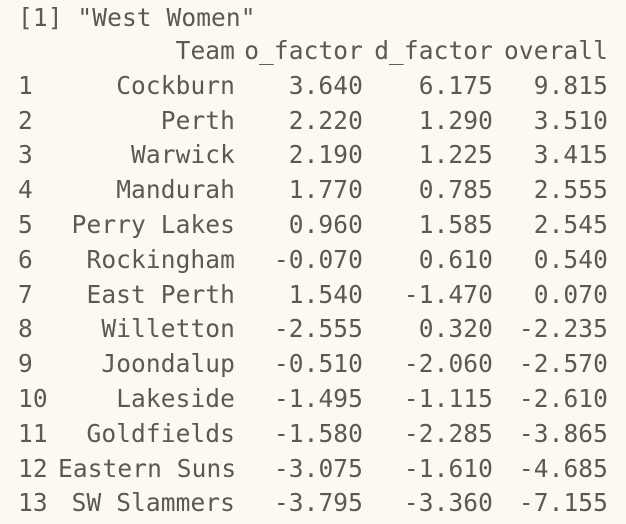 The height and width of the screenshot is (524, 626). I want to click on row-index: 12, so click(33, 468).